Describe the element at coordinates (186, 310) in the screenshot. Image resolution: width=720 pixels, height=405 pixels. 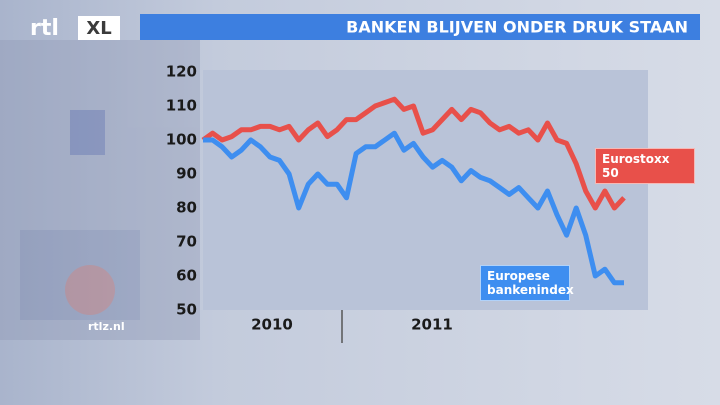
I see `y-tick-label: 50` at that location.